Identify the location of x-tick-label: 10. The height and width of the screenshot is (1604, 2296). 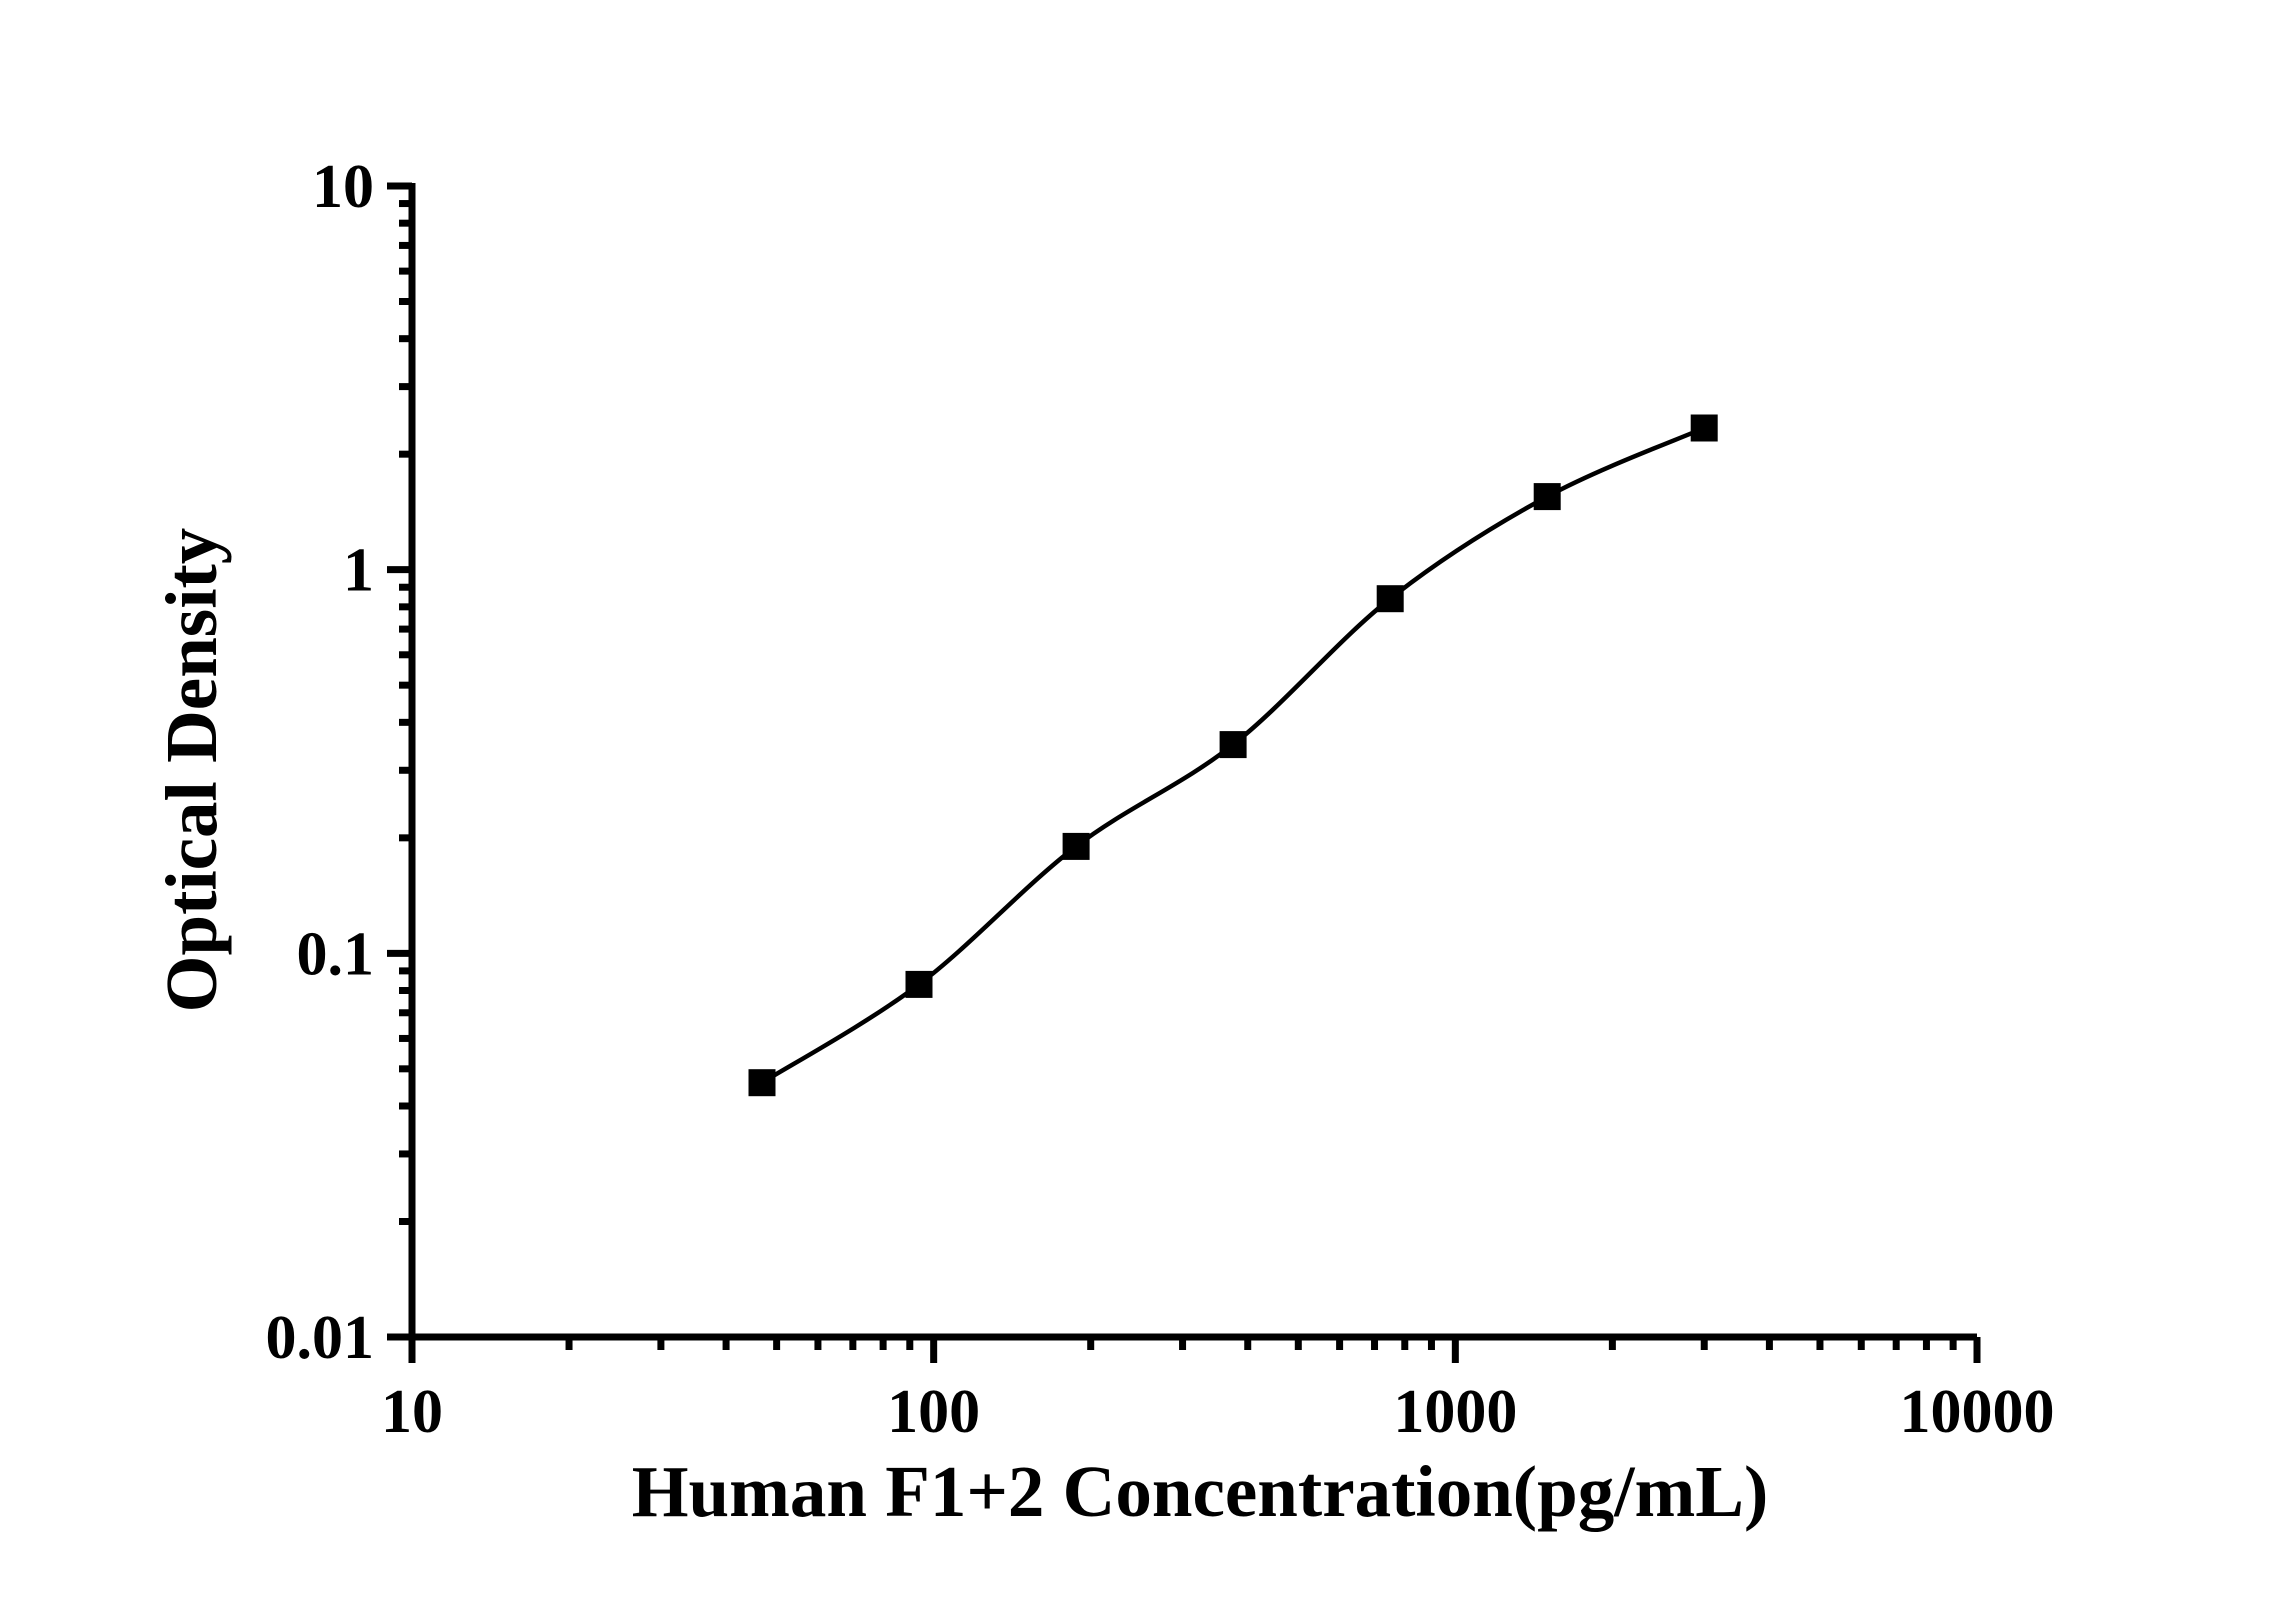
(412, 1412).